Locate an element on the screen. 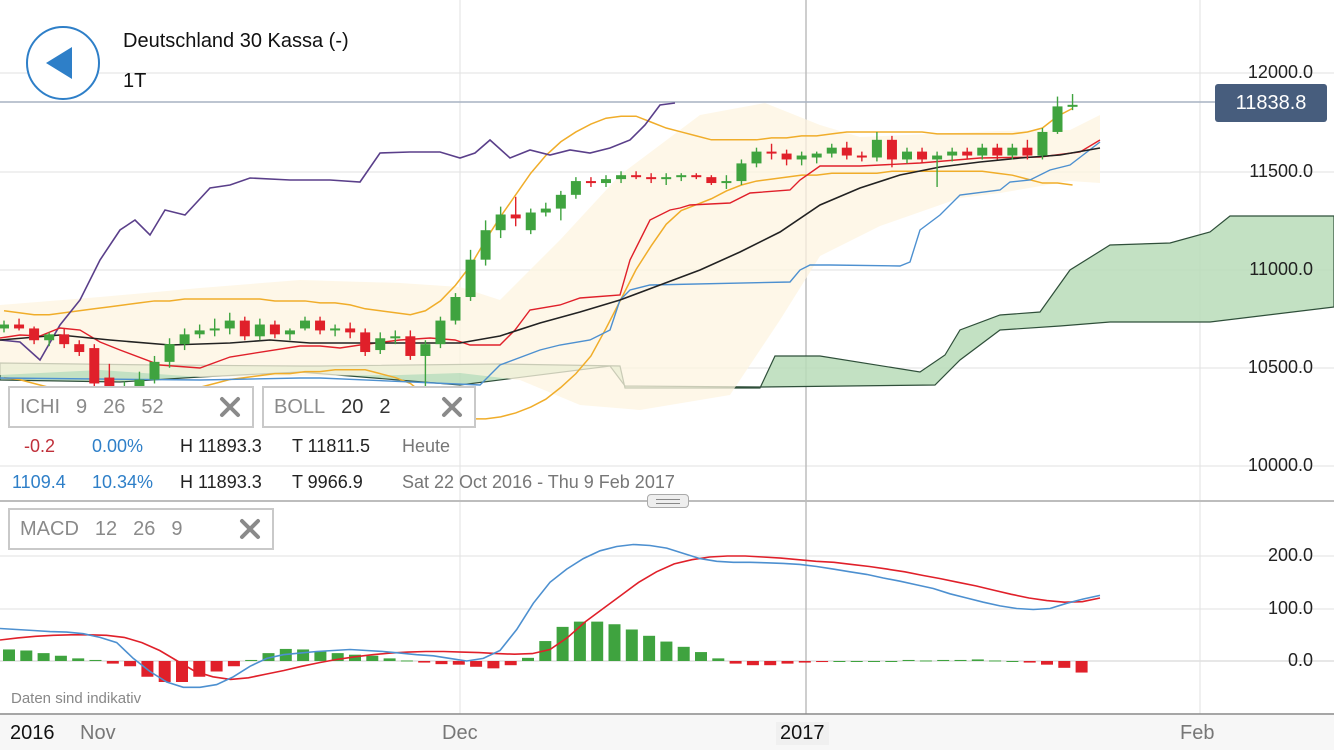 The width and height of the screenshot is (1334, 750). macd-remove-icon is located at coordinates (250, 529).